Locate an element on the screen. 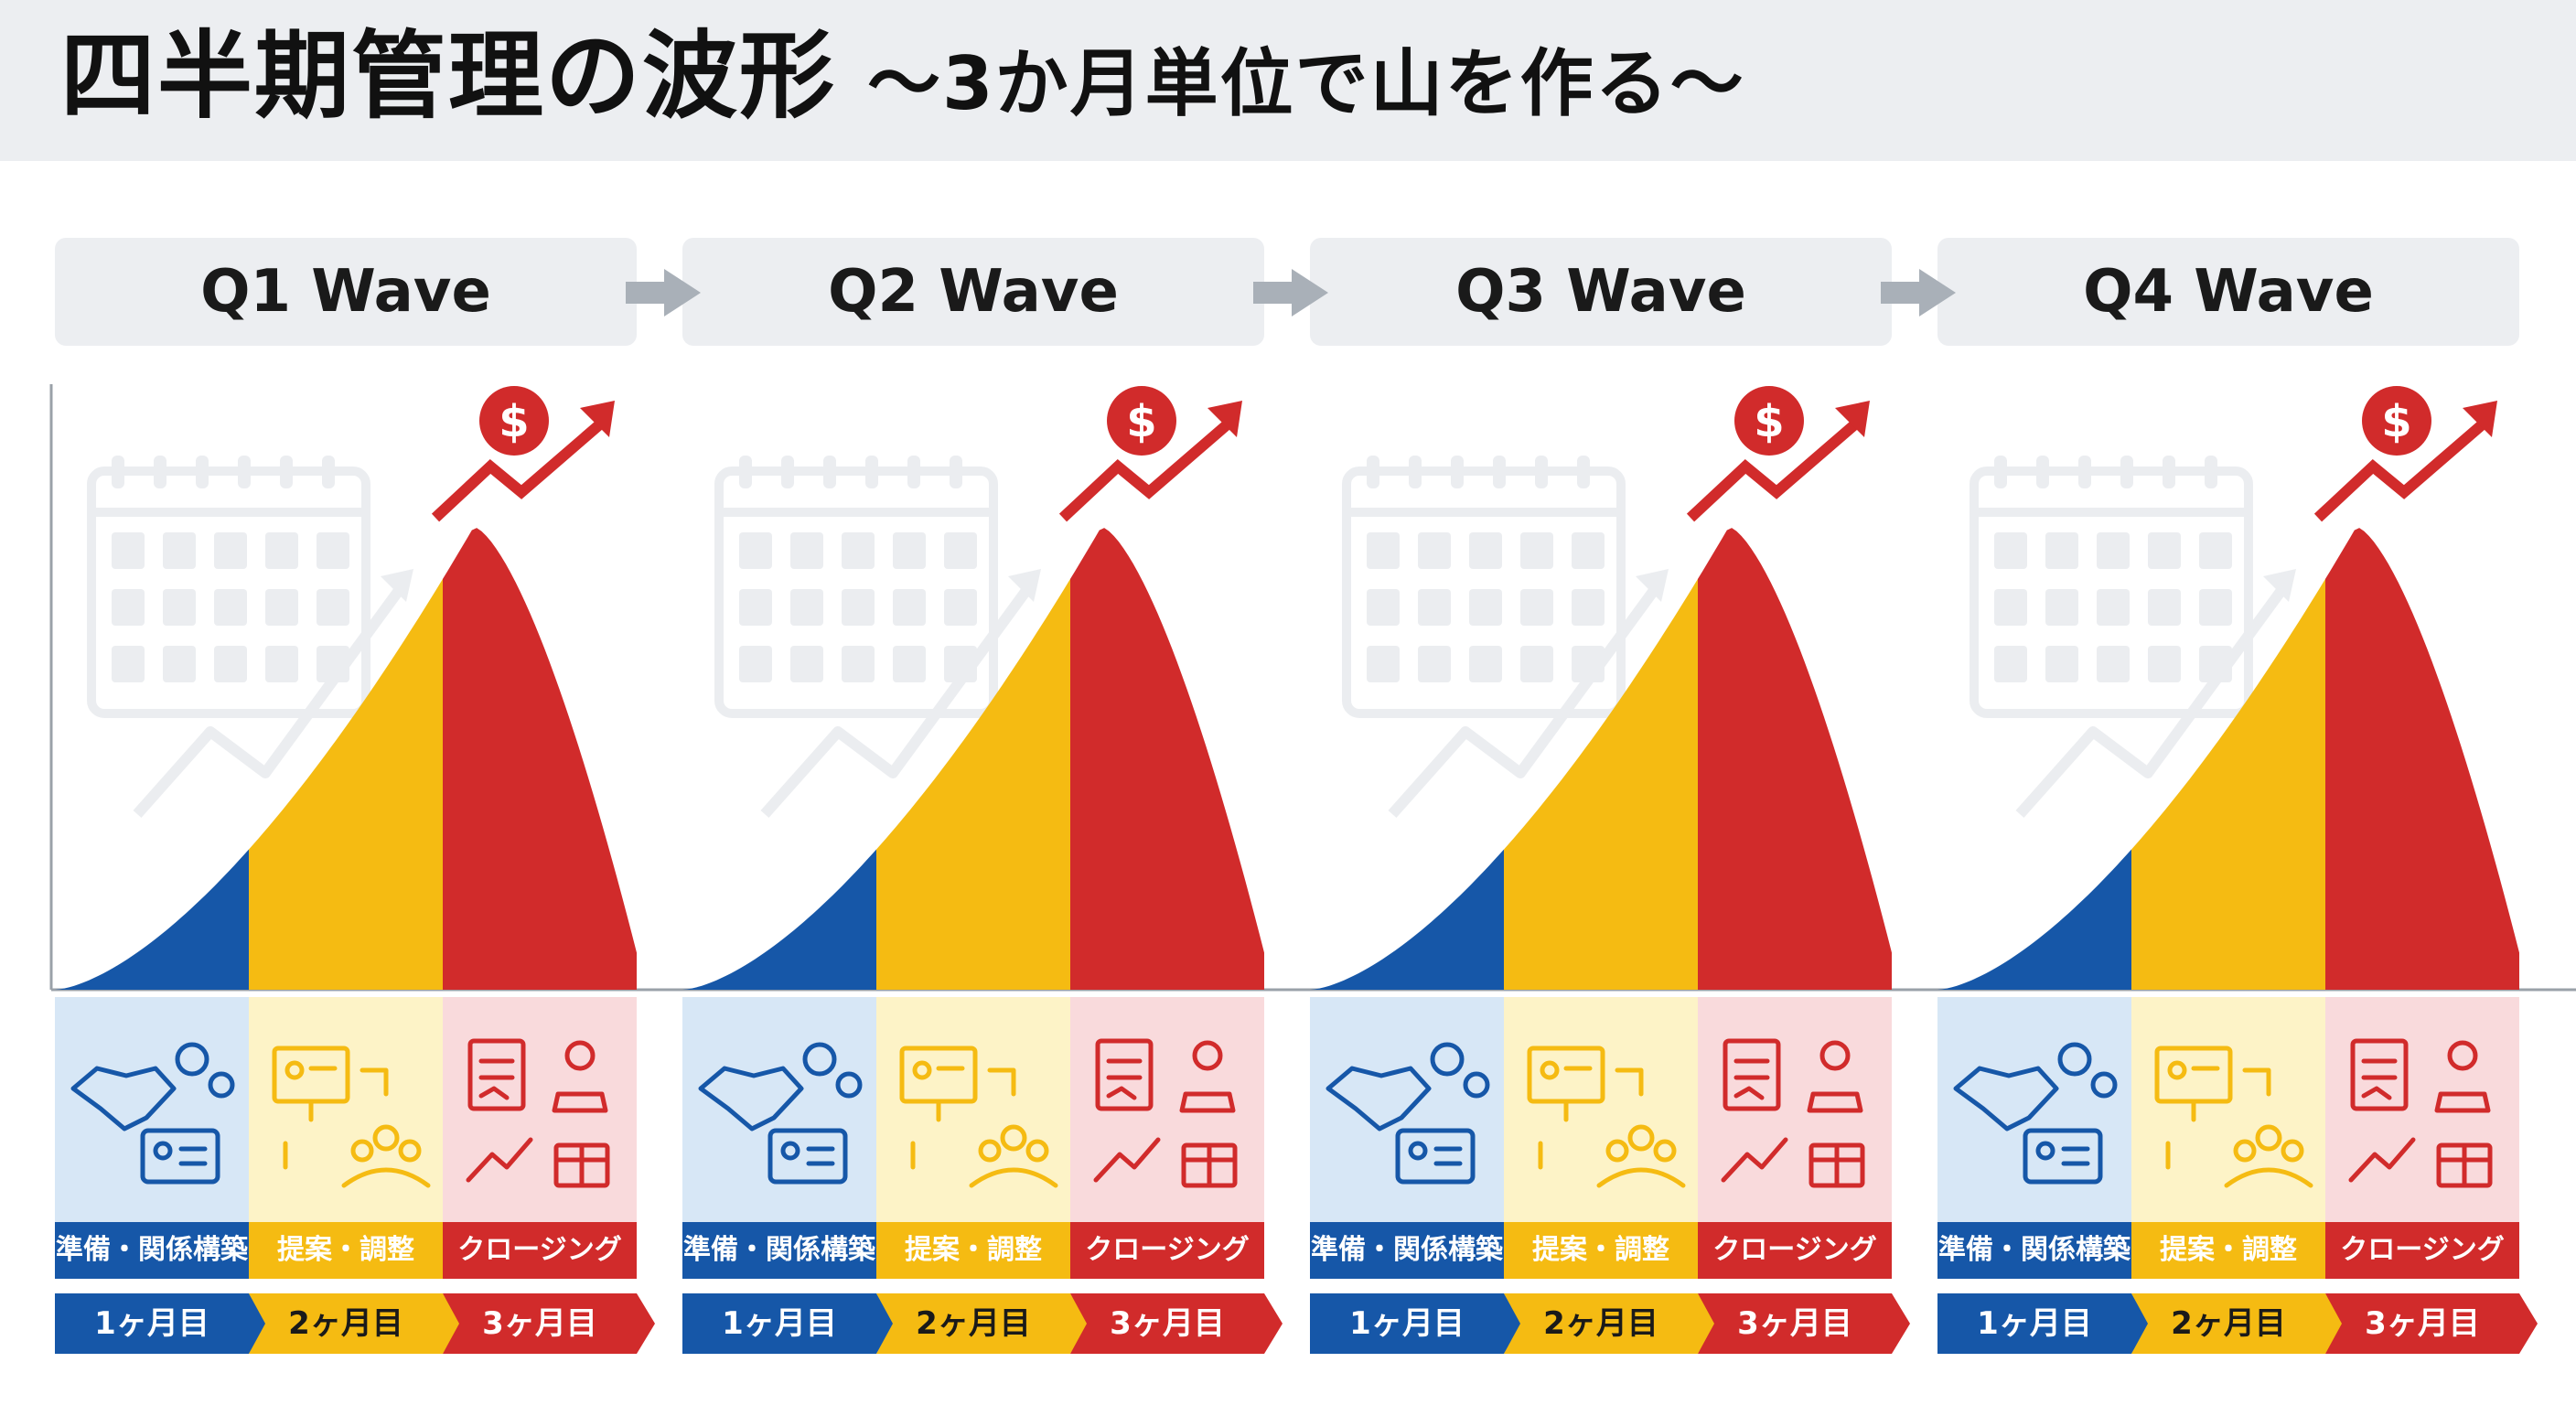 The image size is (2576, 1405). wave-header-q2: Q2 Wave is located at coordinates (973, 292).